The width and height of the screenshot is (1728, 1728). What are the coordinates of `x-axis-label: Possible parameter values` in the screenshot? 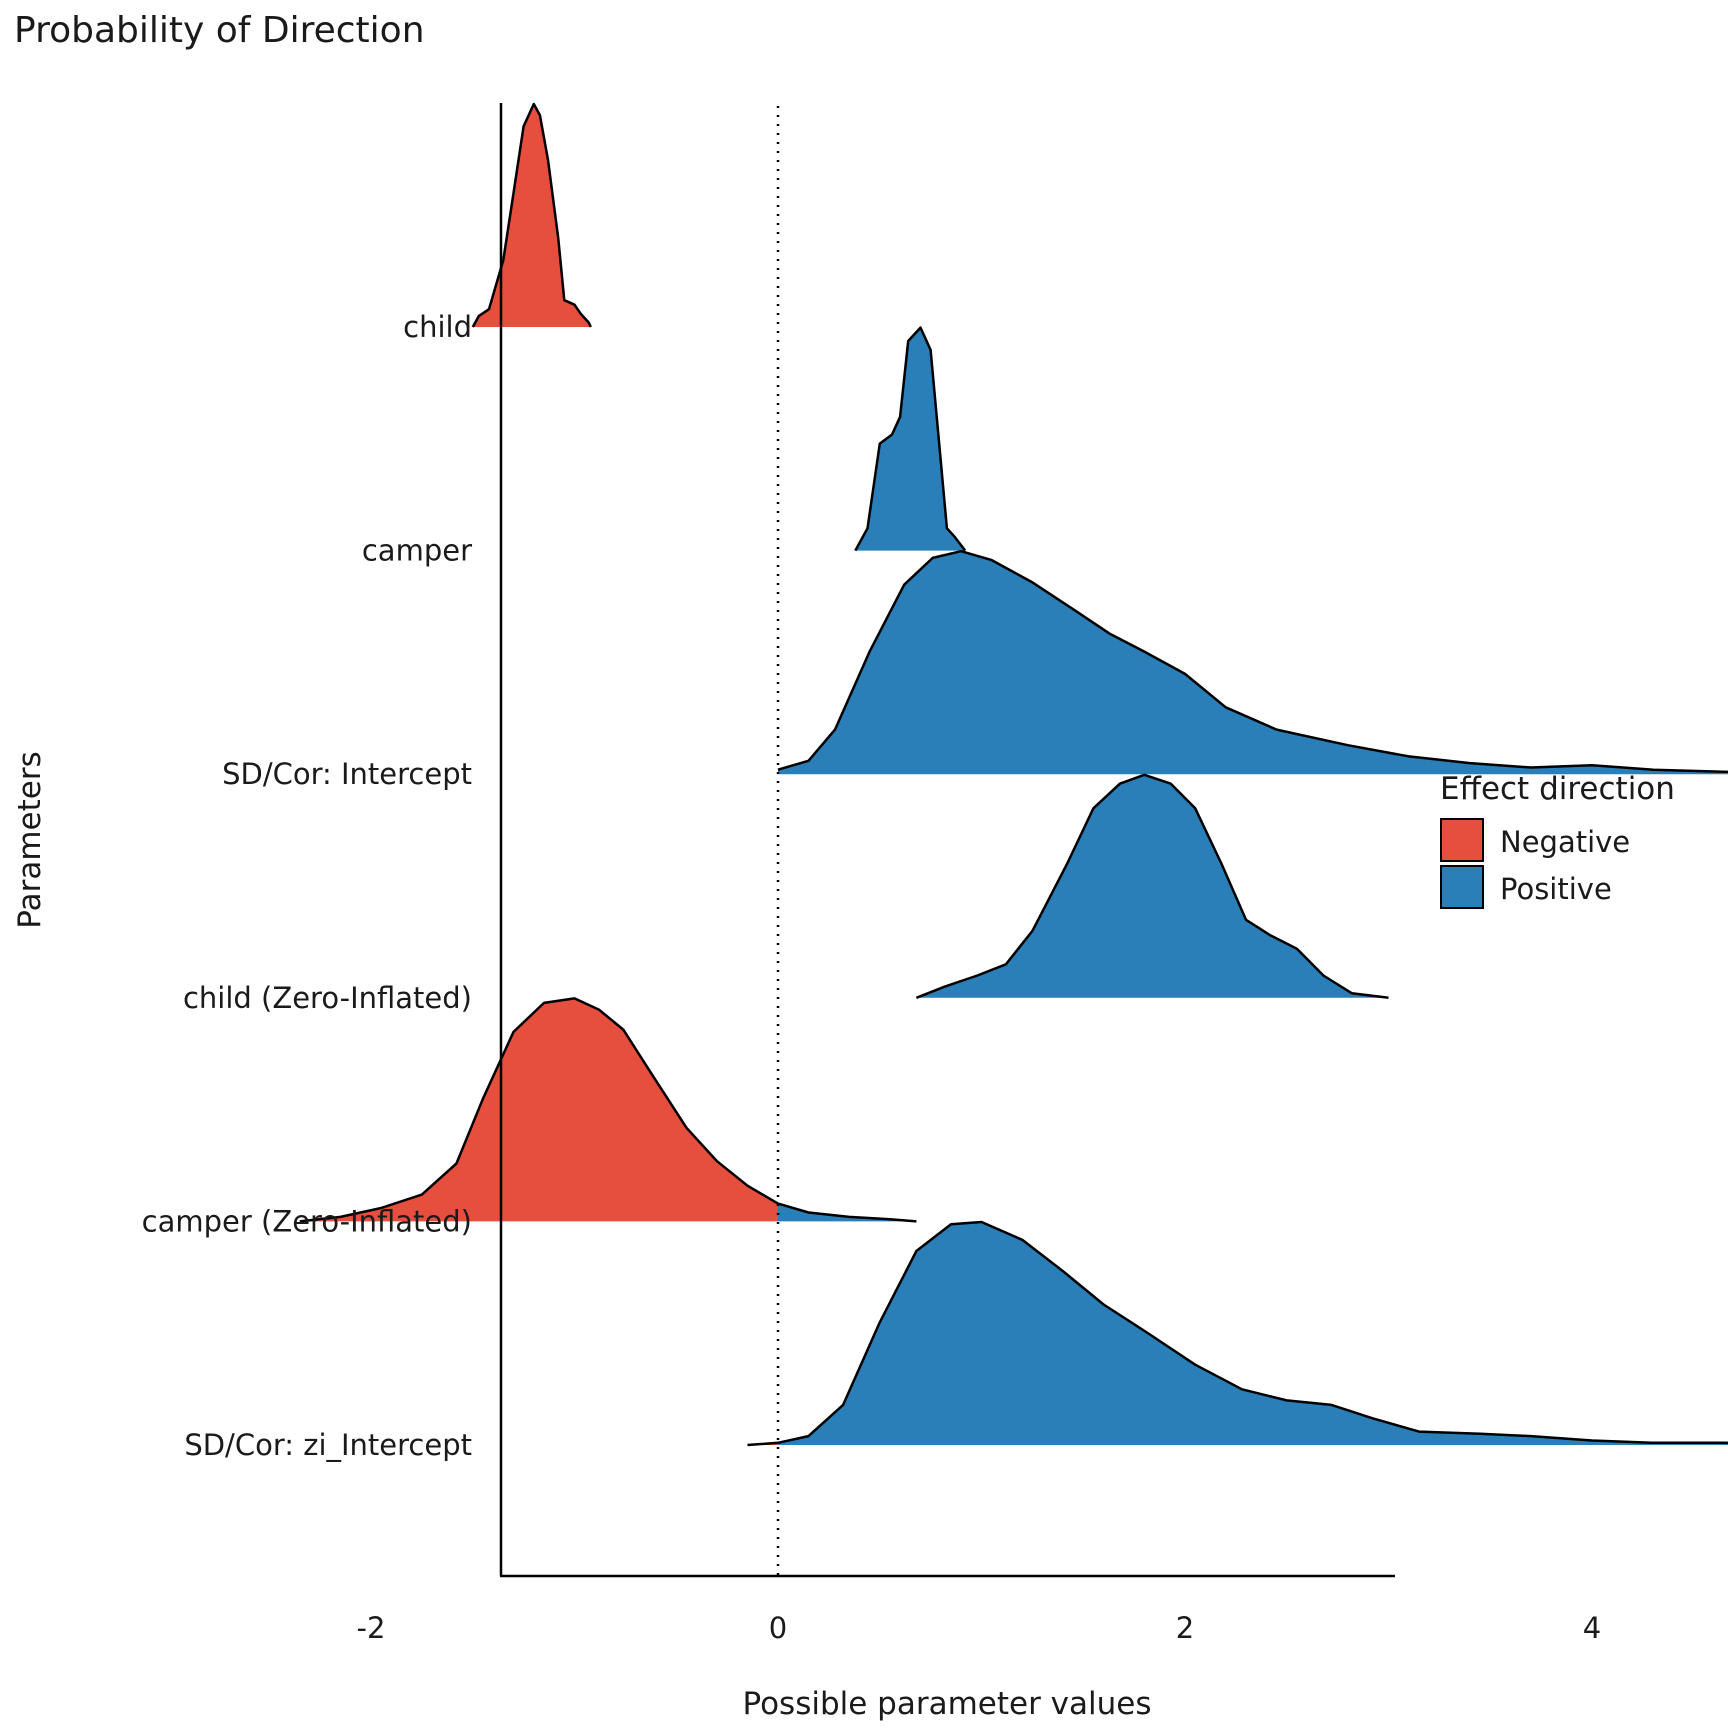 It's located at (946, 1704).